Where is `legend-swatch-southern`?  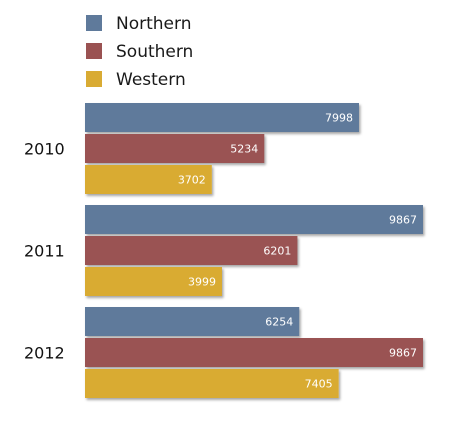
legend-swatch-southern is located at coordinates (94, 51).